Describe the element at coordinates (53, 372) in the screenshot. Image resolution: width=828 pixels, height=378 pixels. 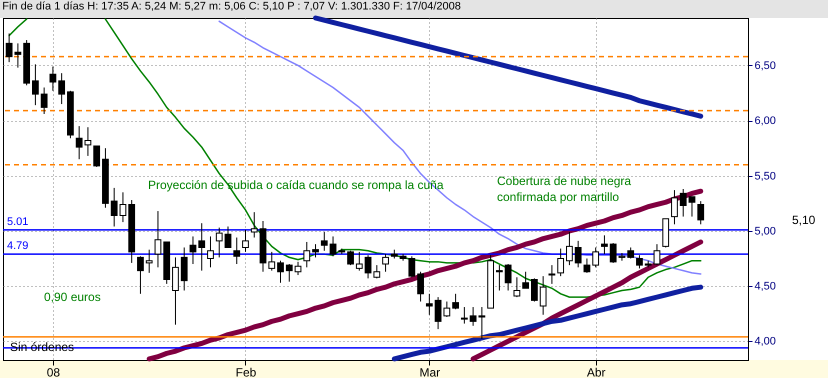
I see `x-tick-label: 08` at that location.